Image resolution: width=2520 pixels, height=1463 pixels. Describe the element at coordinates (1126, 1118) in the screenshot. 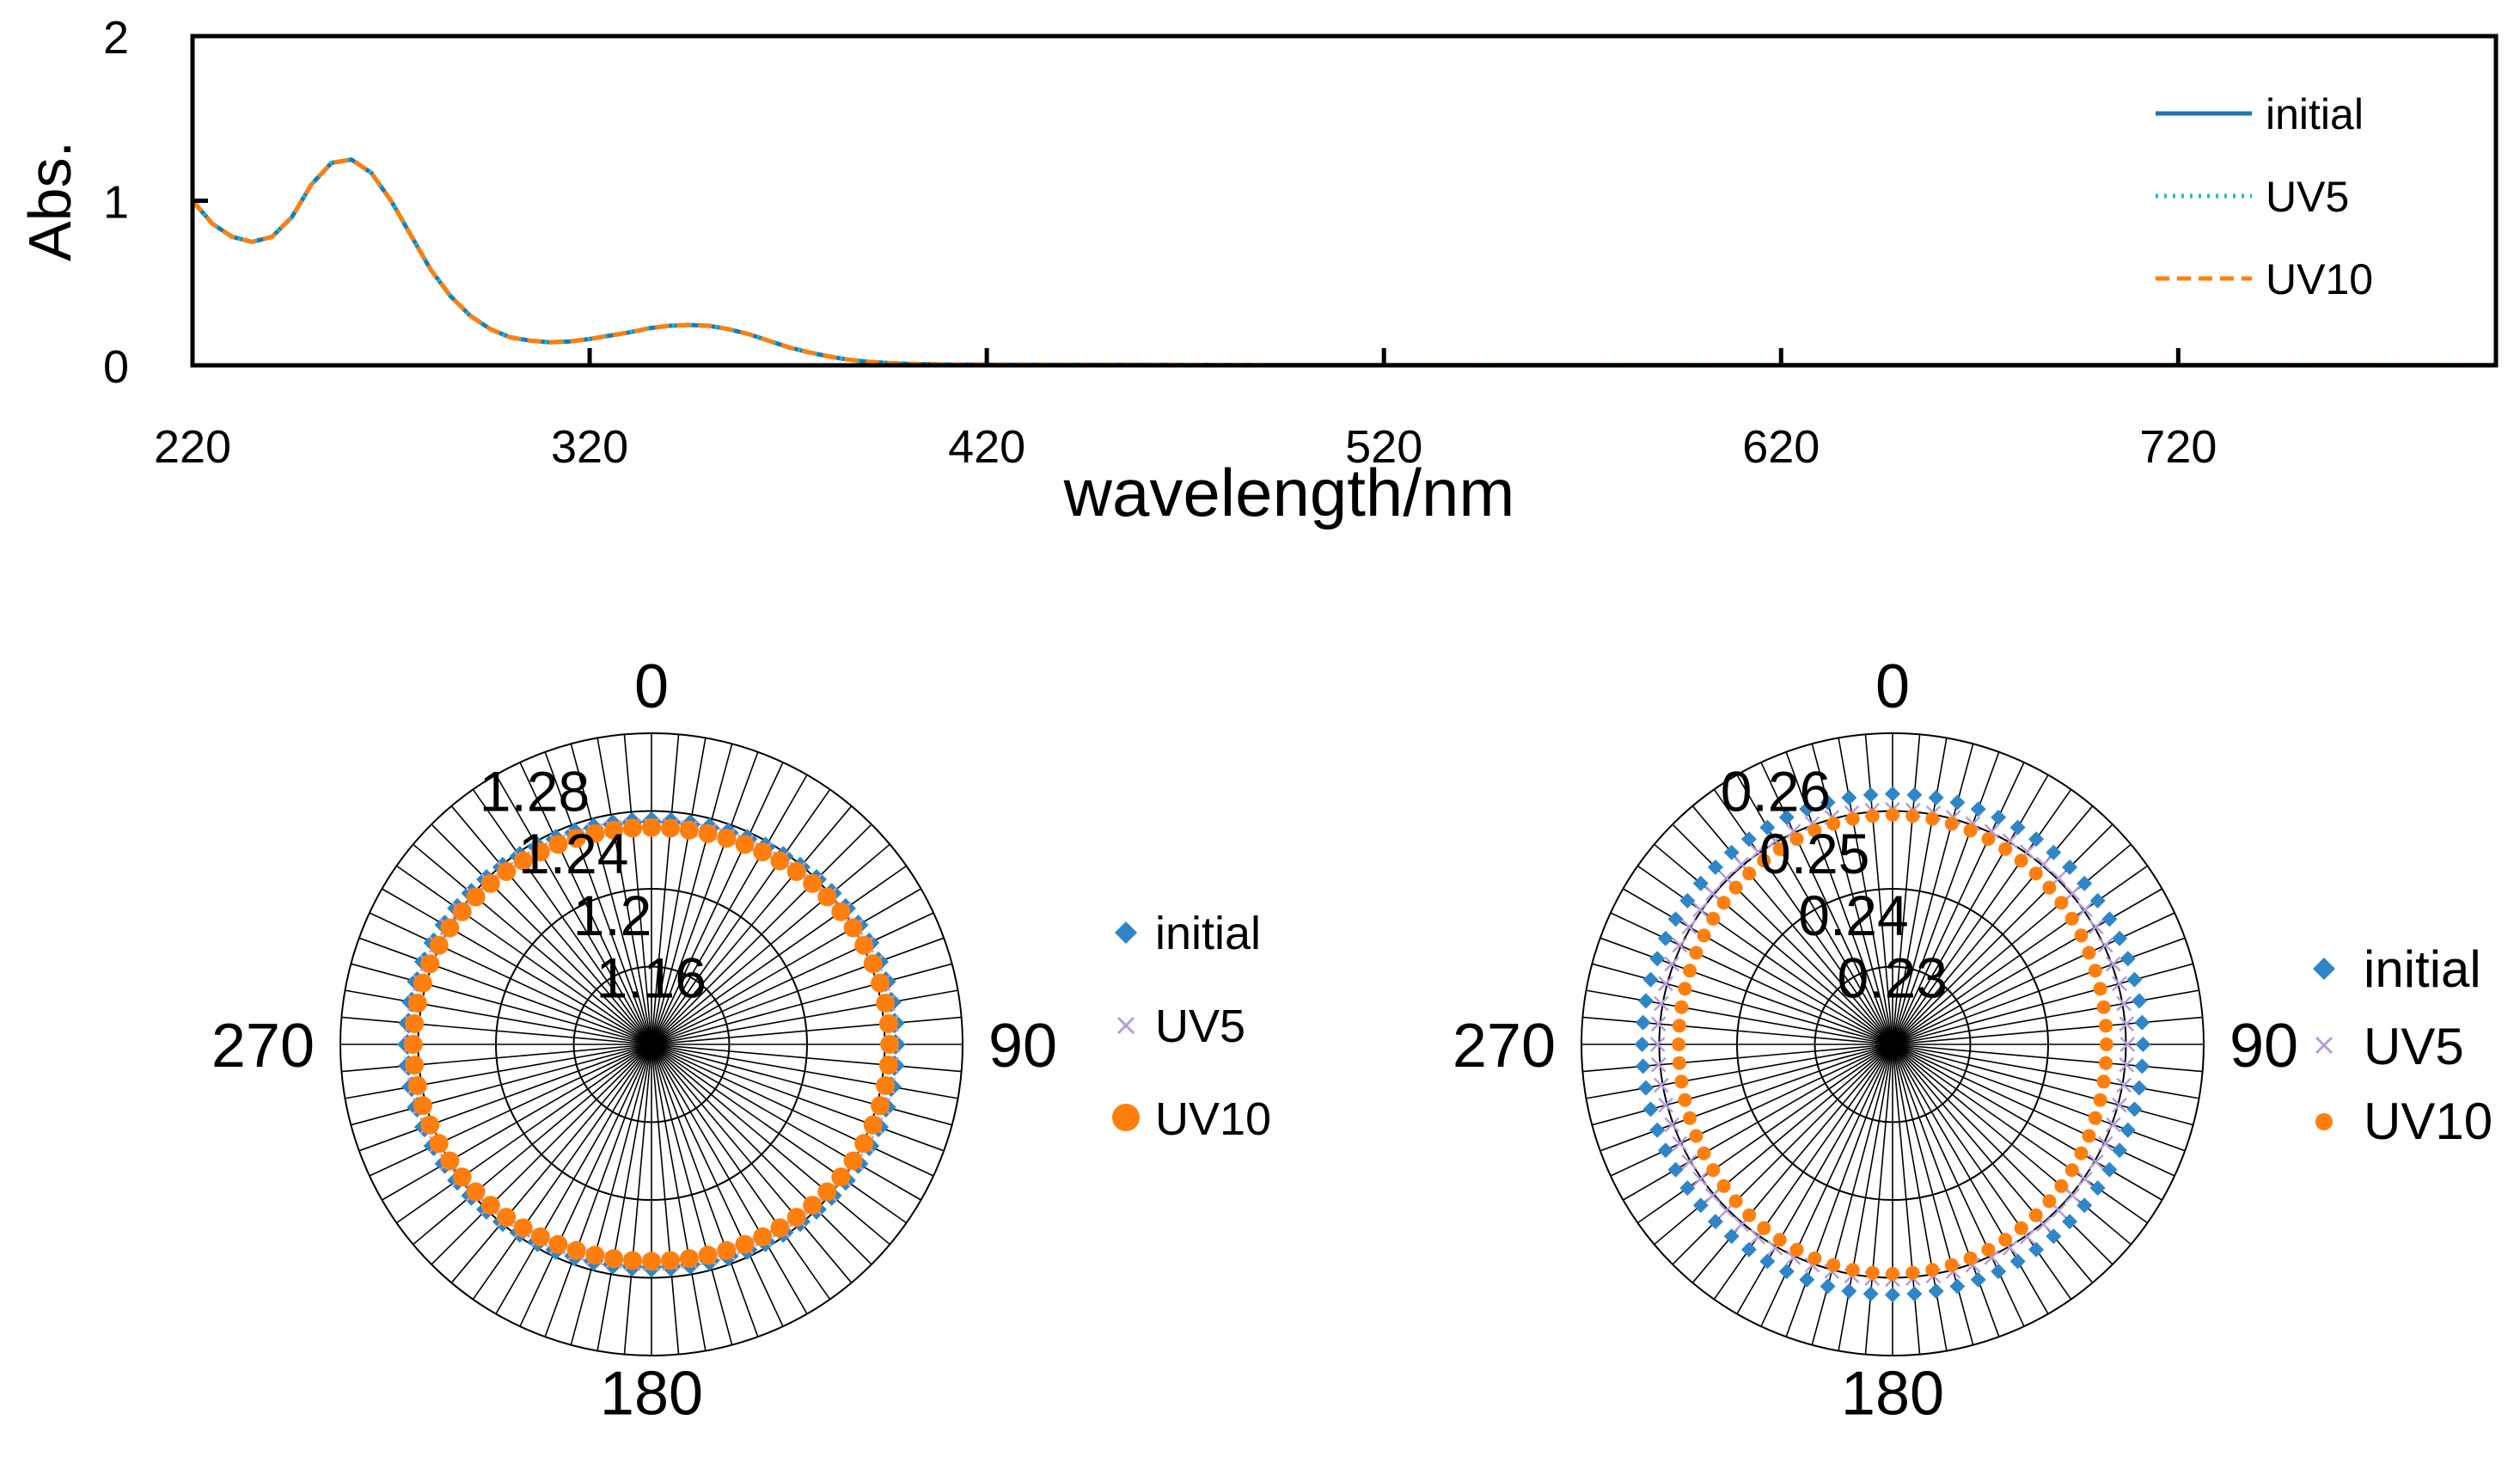

I see `legend-marker-uv10` at that location.